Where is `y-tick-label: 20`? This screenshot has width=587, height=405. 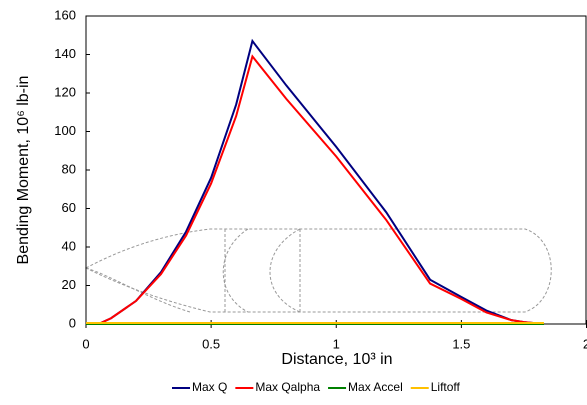 y-tick-label: 20 is located at coordinates (69, 284).